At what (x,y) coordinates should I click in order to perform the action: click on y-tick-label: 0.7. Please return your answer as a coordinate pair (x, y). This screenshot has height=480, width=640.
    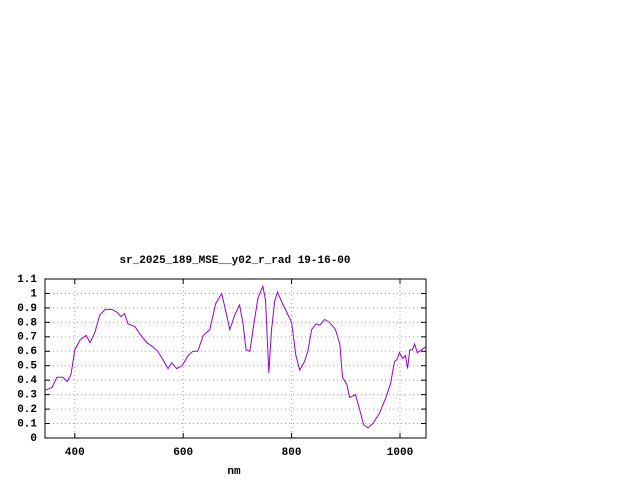
    Looking at the image, I should click on (27, 338).